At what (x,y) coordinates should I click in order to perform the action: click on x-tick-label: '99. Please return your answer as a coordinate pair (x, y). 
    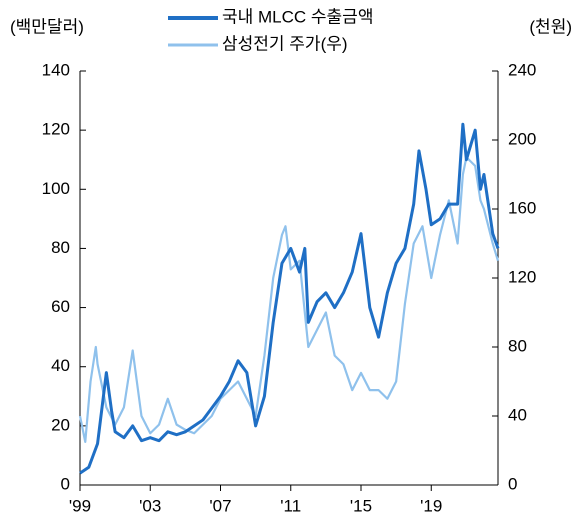
    Looking at the image, I should click on (80, 505).